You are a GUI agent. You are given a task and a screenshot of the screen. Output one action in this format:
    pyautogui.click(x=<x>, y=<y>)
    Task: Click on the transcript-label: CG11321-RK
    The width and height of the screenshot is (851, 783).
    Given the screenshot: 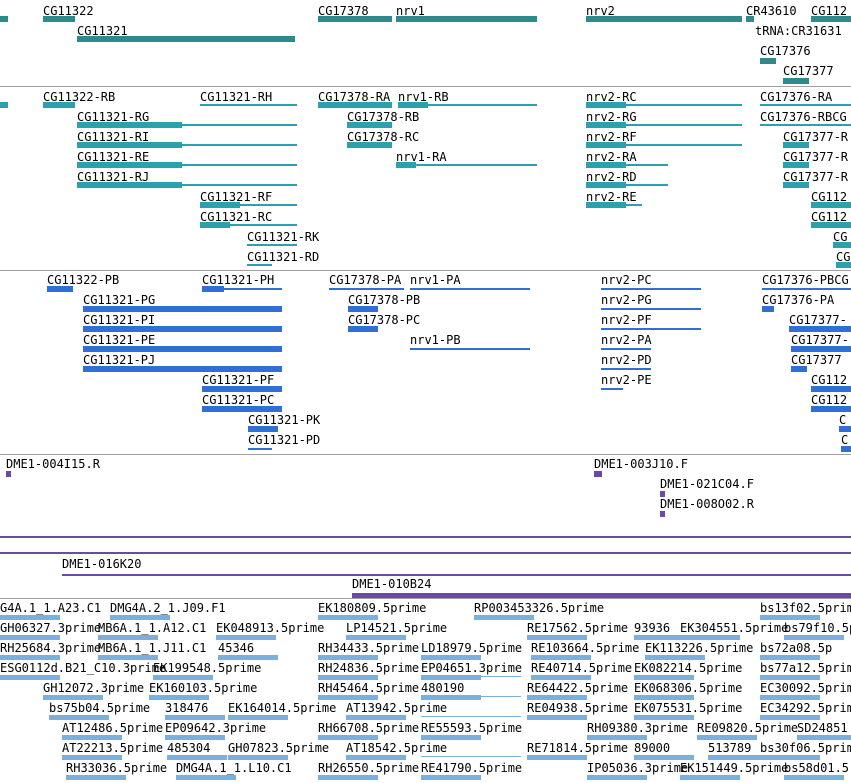 What is the action you would take?
    pyautogui.click(x=283, y=237)
    